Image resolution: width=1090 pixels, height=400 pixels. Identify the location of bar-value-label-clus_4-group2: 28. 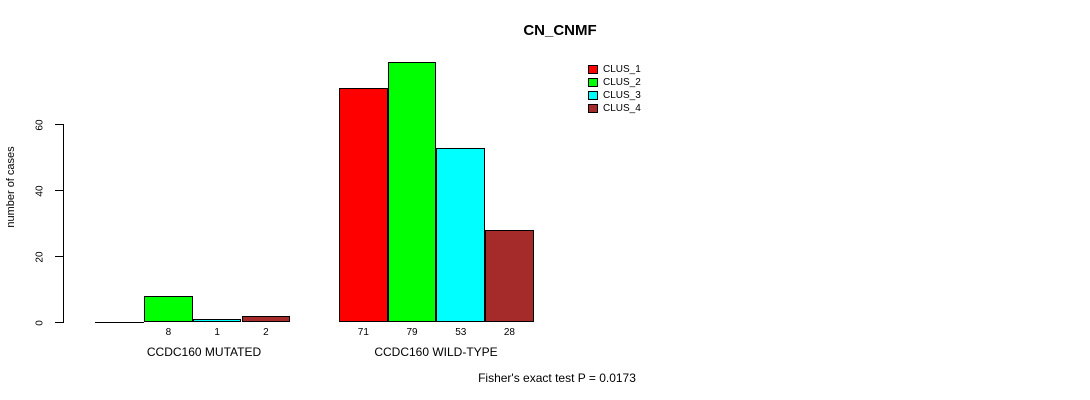
(509, 332).